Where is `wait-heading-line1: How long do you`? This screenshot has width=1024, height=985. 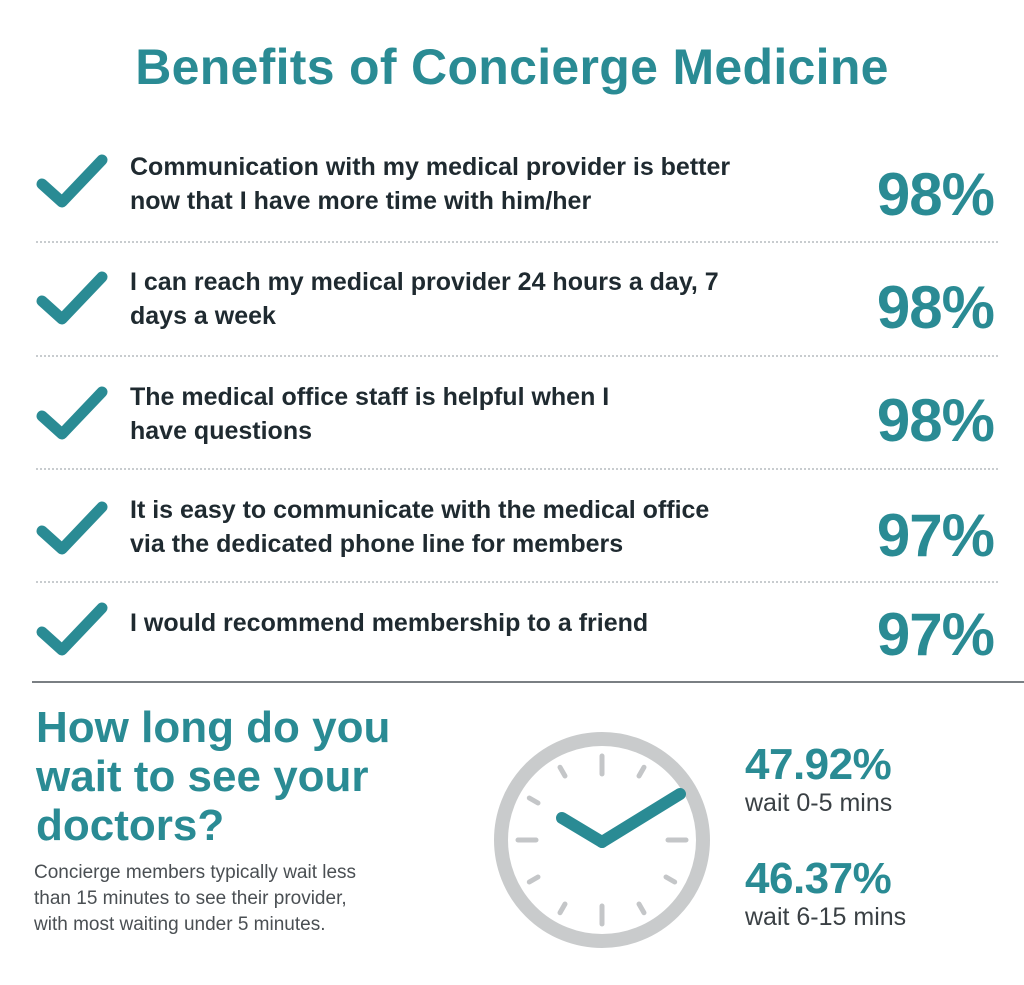 wait-heading-line1: How long do you is located at coordinates (213, 727).